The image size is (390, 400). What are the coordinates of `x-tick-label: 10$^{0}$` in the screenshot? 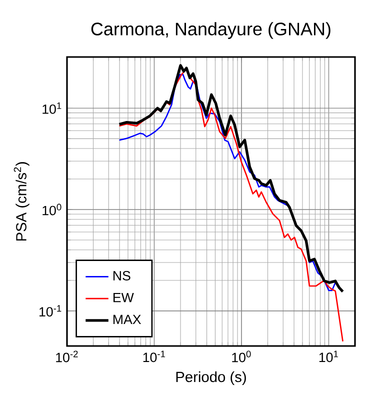 It's located at (241, 356).